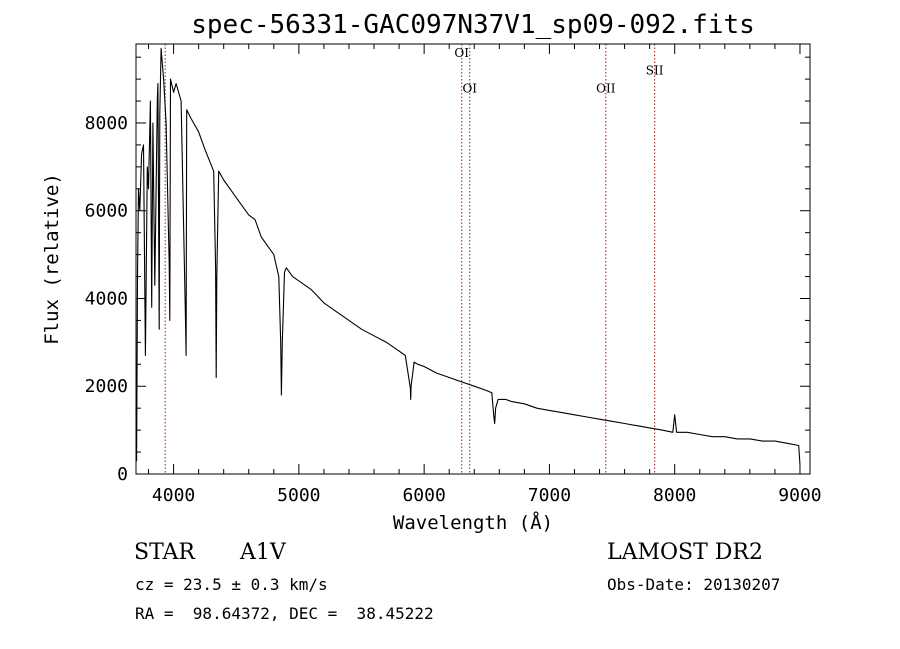 The width and height of the screenshot is (900, 649). I want to click on marker-label-1: OI, so click(469, 88).